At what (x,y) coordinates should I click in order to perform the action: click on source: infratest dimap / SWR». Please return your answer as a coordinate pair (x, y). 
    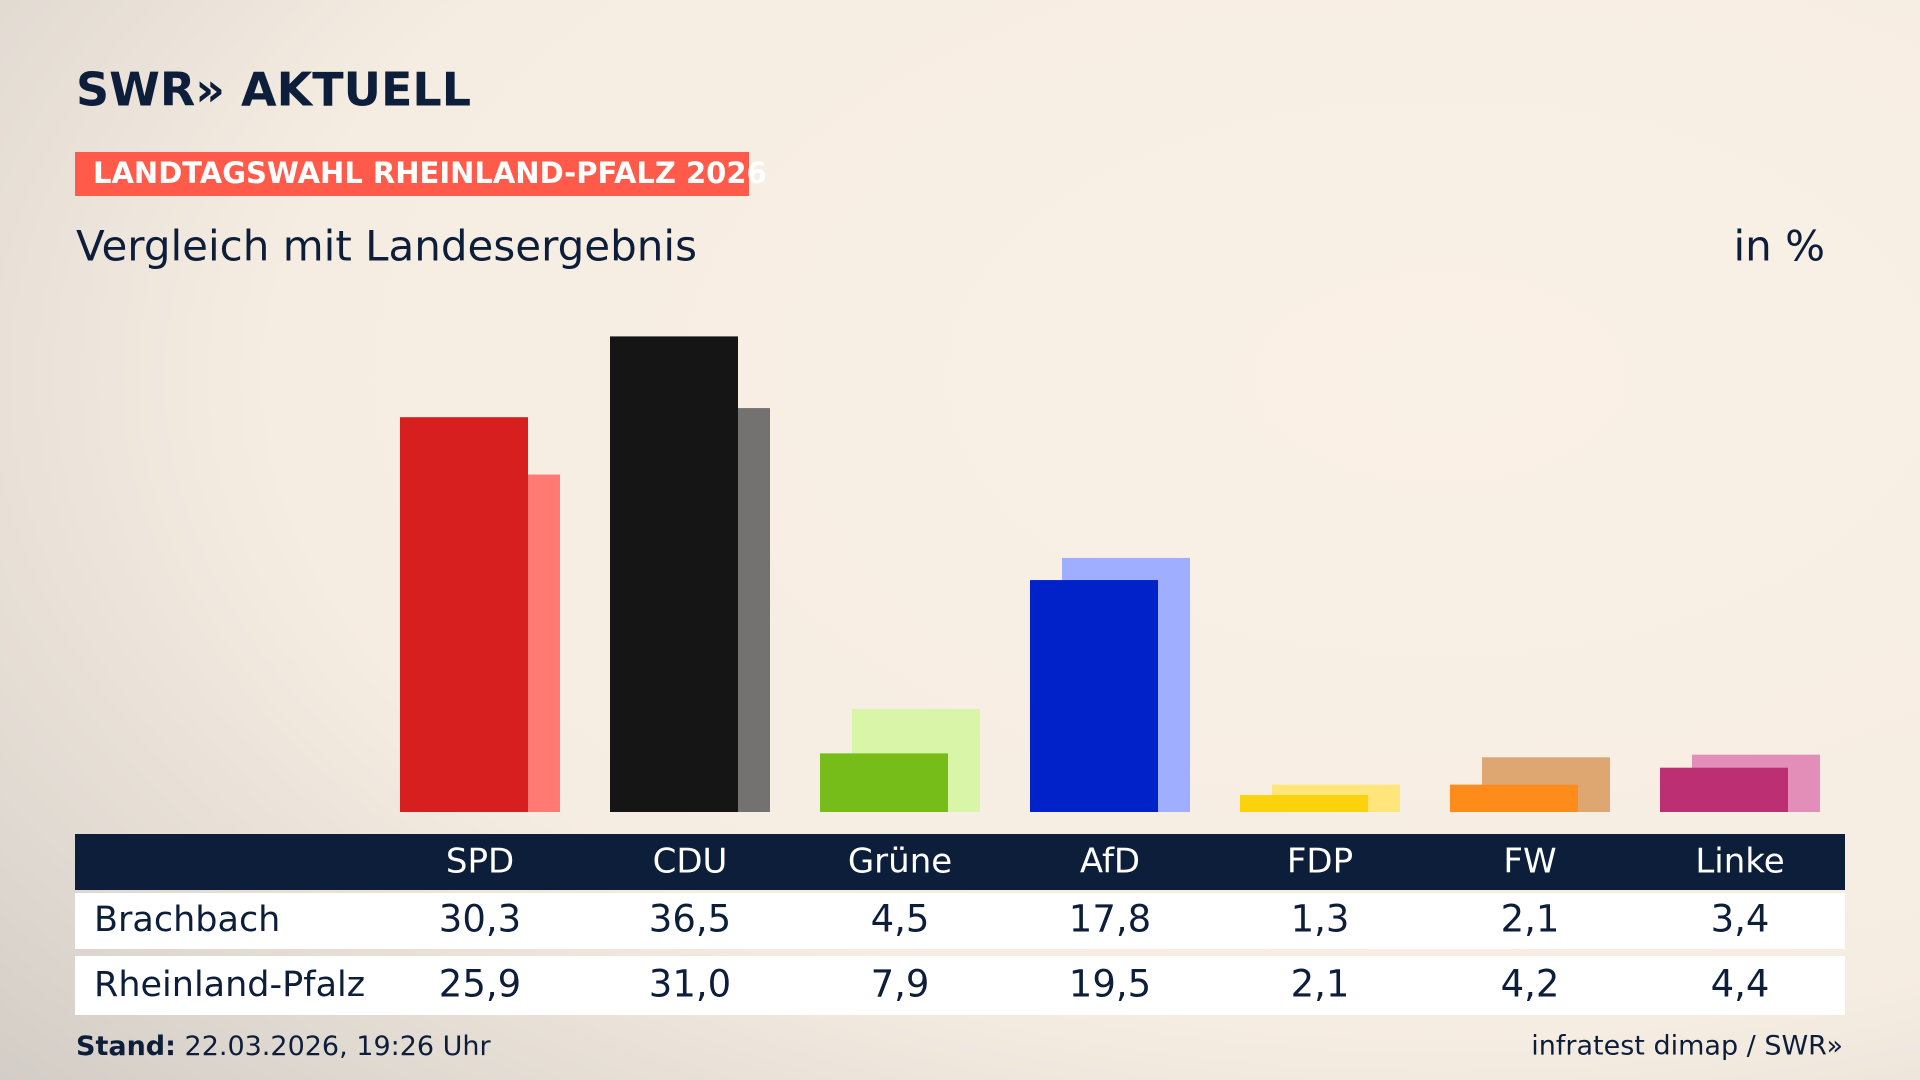
    Looking at the image, I should click on (1687, 1046).